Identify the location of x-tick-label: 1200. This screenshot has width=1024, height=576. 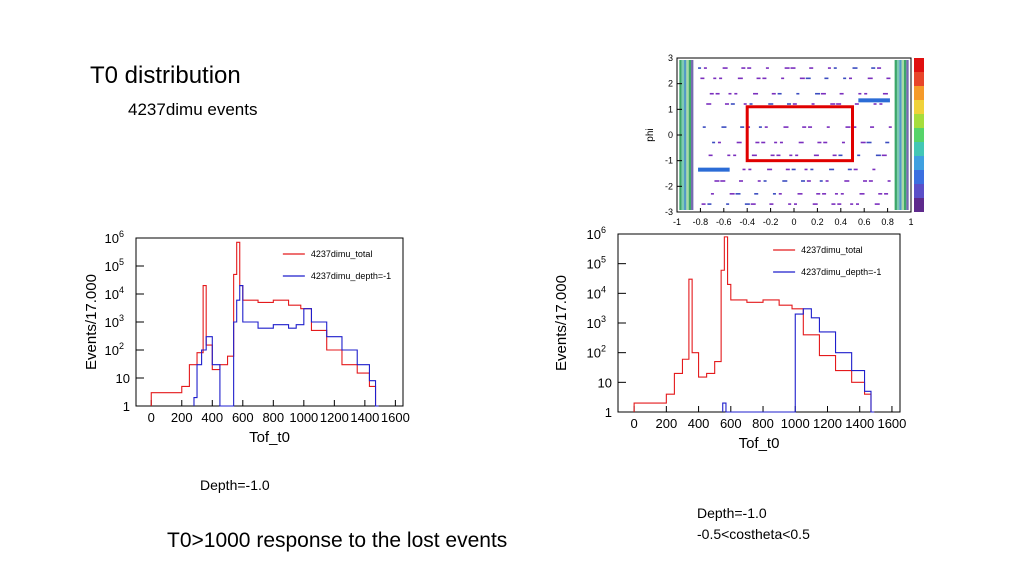
(334, 417).